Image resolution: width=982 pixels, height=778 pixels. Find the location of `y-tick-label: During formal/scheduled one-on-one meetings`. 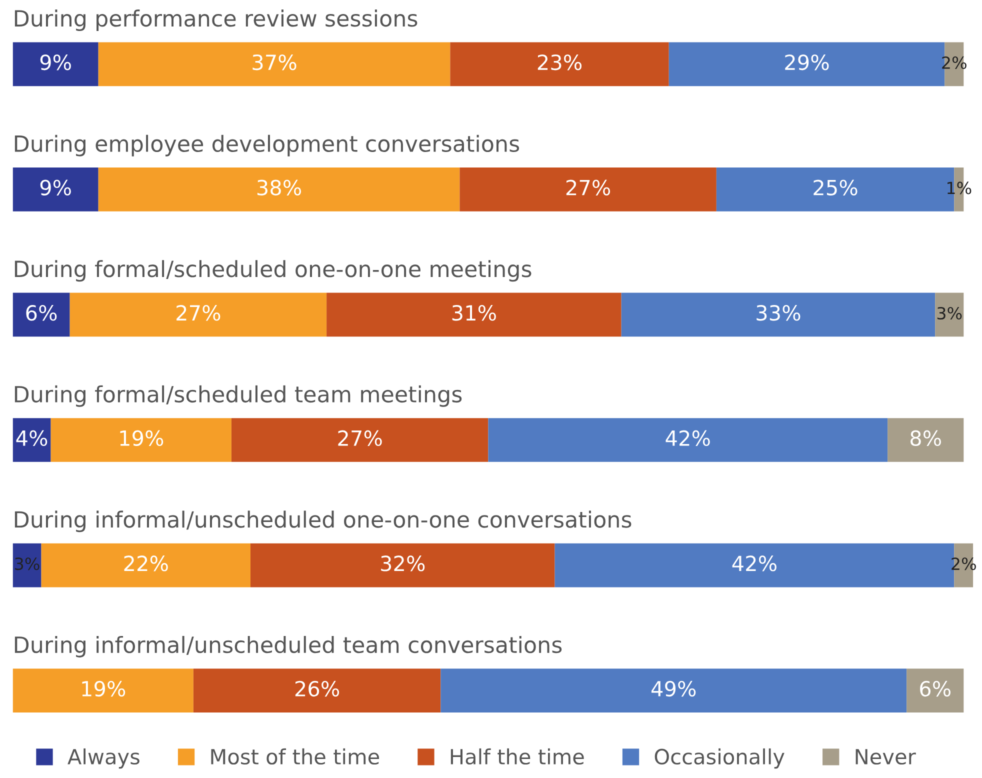

y-tick-label: During formal/scheduled one-on-one meetings is located at coordinates (273, 271).